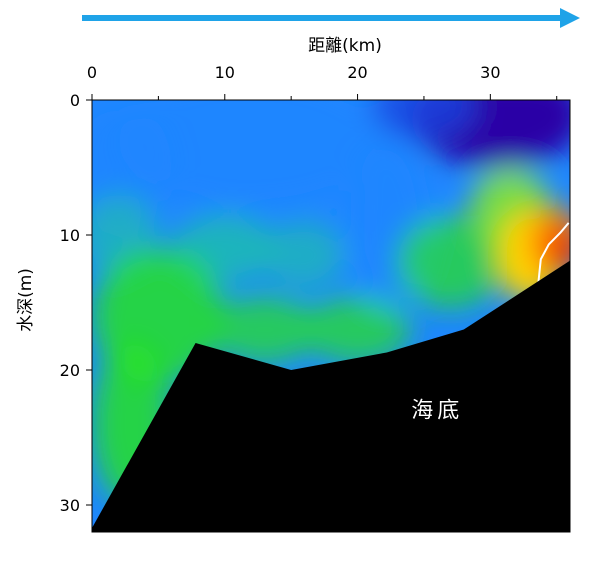  Describe the element at coordinates (553, 254) in the screenshot. I see `isoline` at that location.